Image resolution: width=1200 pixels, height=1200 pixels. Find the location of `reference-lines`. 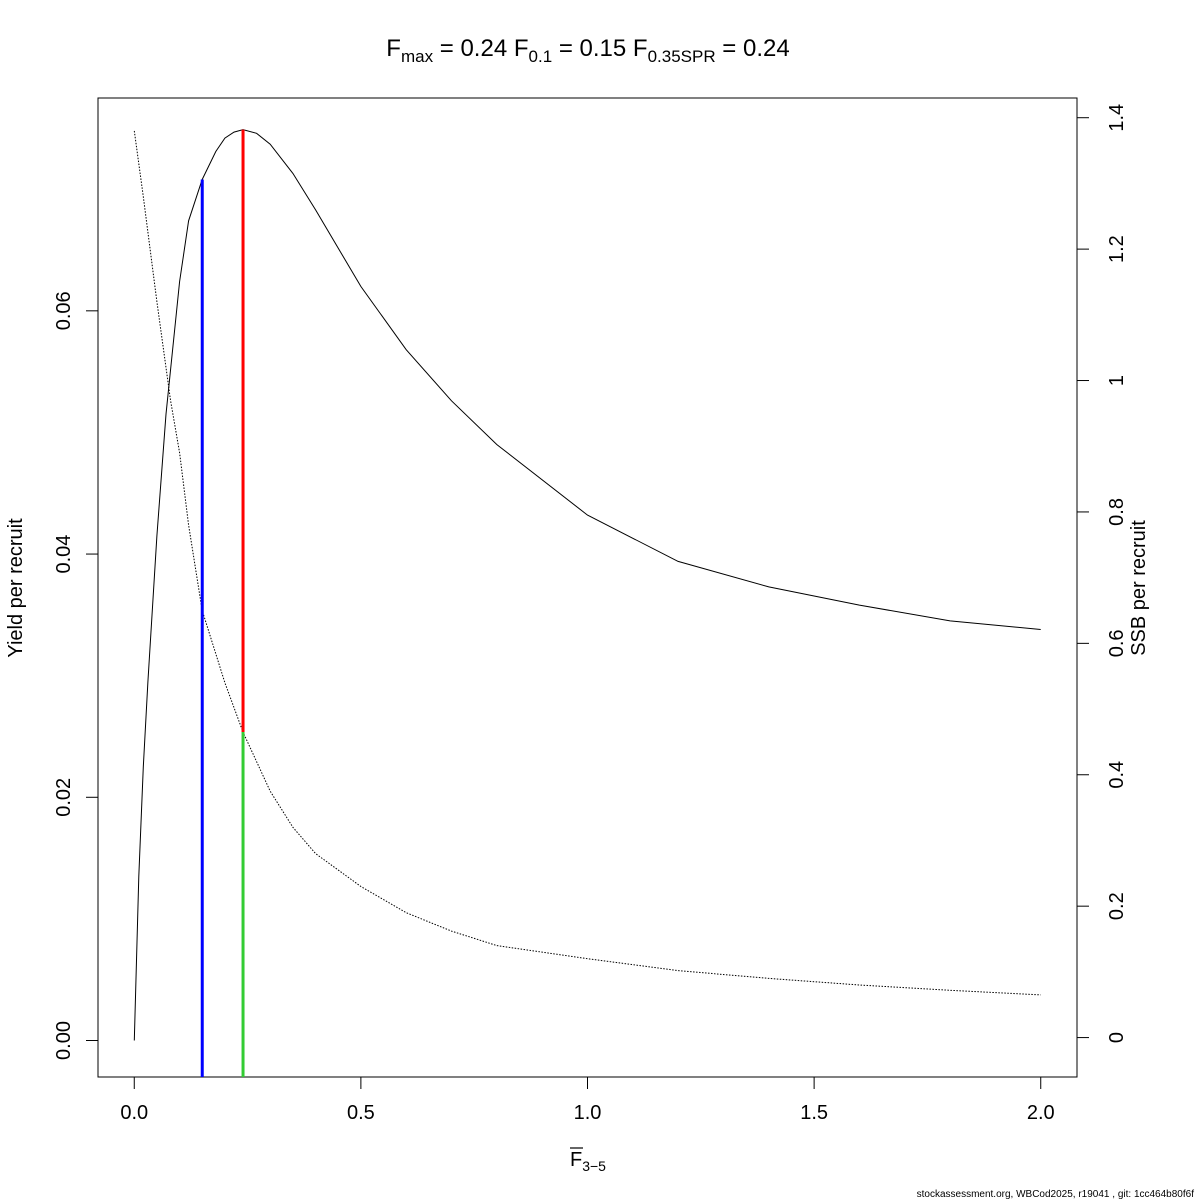

reference-lines is located at coordinates (222, 603).